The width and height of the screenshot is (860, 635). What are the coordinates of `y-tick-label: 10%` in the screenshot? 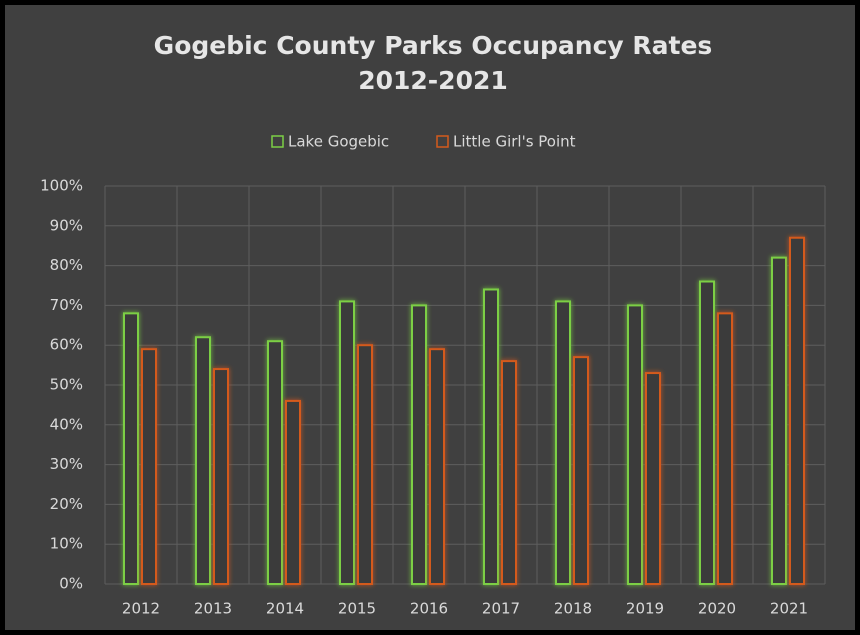 It's located at (66, 544).